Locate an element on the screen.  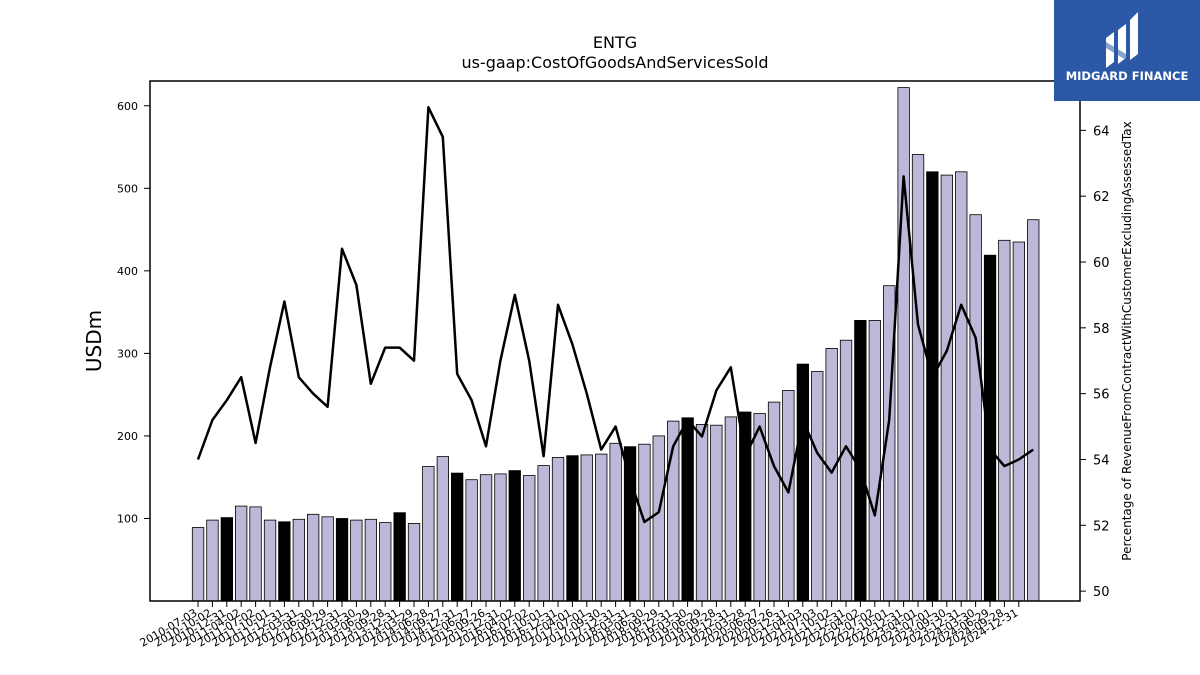
chart-title: ENTG is located at coordinates (615, 42).